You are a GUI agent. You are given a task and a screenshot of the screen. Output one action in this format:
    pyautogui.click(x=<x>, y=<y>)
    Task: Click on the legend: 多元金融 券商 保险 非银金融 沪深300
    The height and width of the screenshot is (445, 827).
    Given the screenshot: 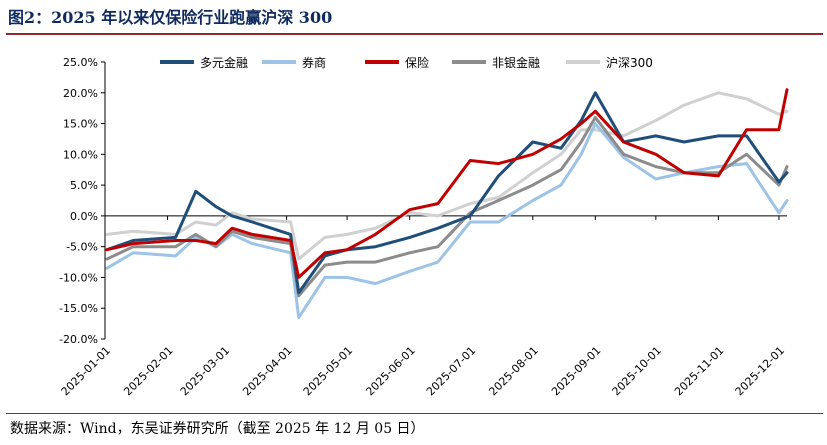 What is the action you would take?
    pyautogui.click(x=406, y=62)
    